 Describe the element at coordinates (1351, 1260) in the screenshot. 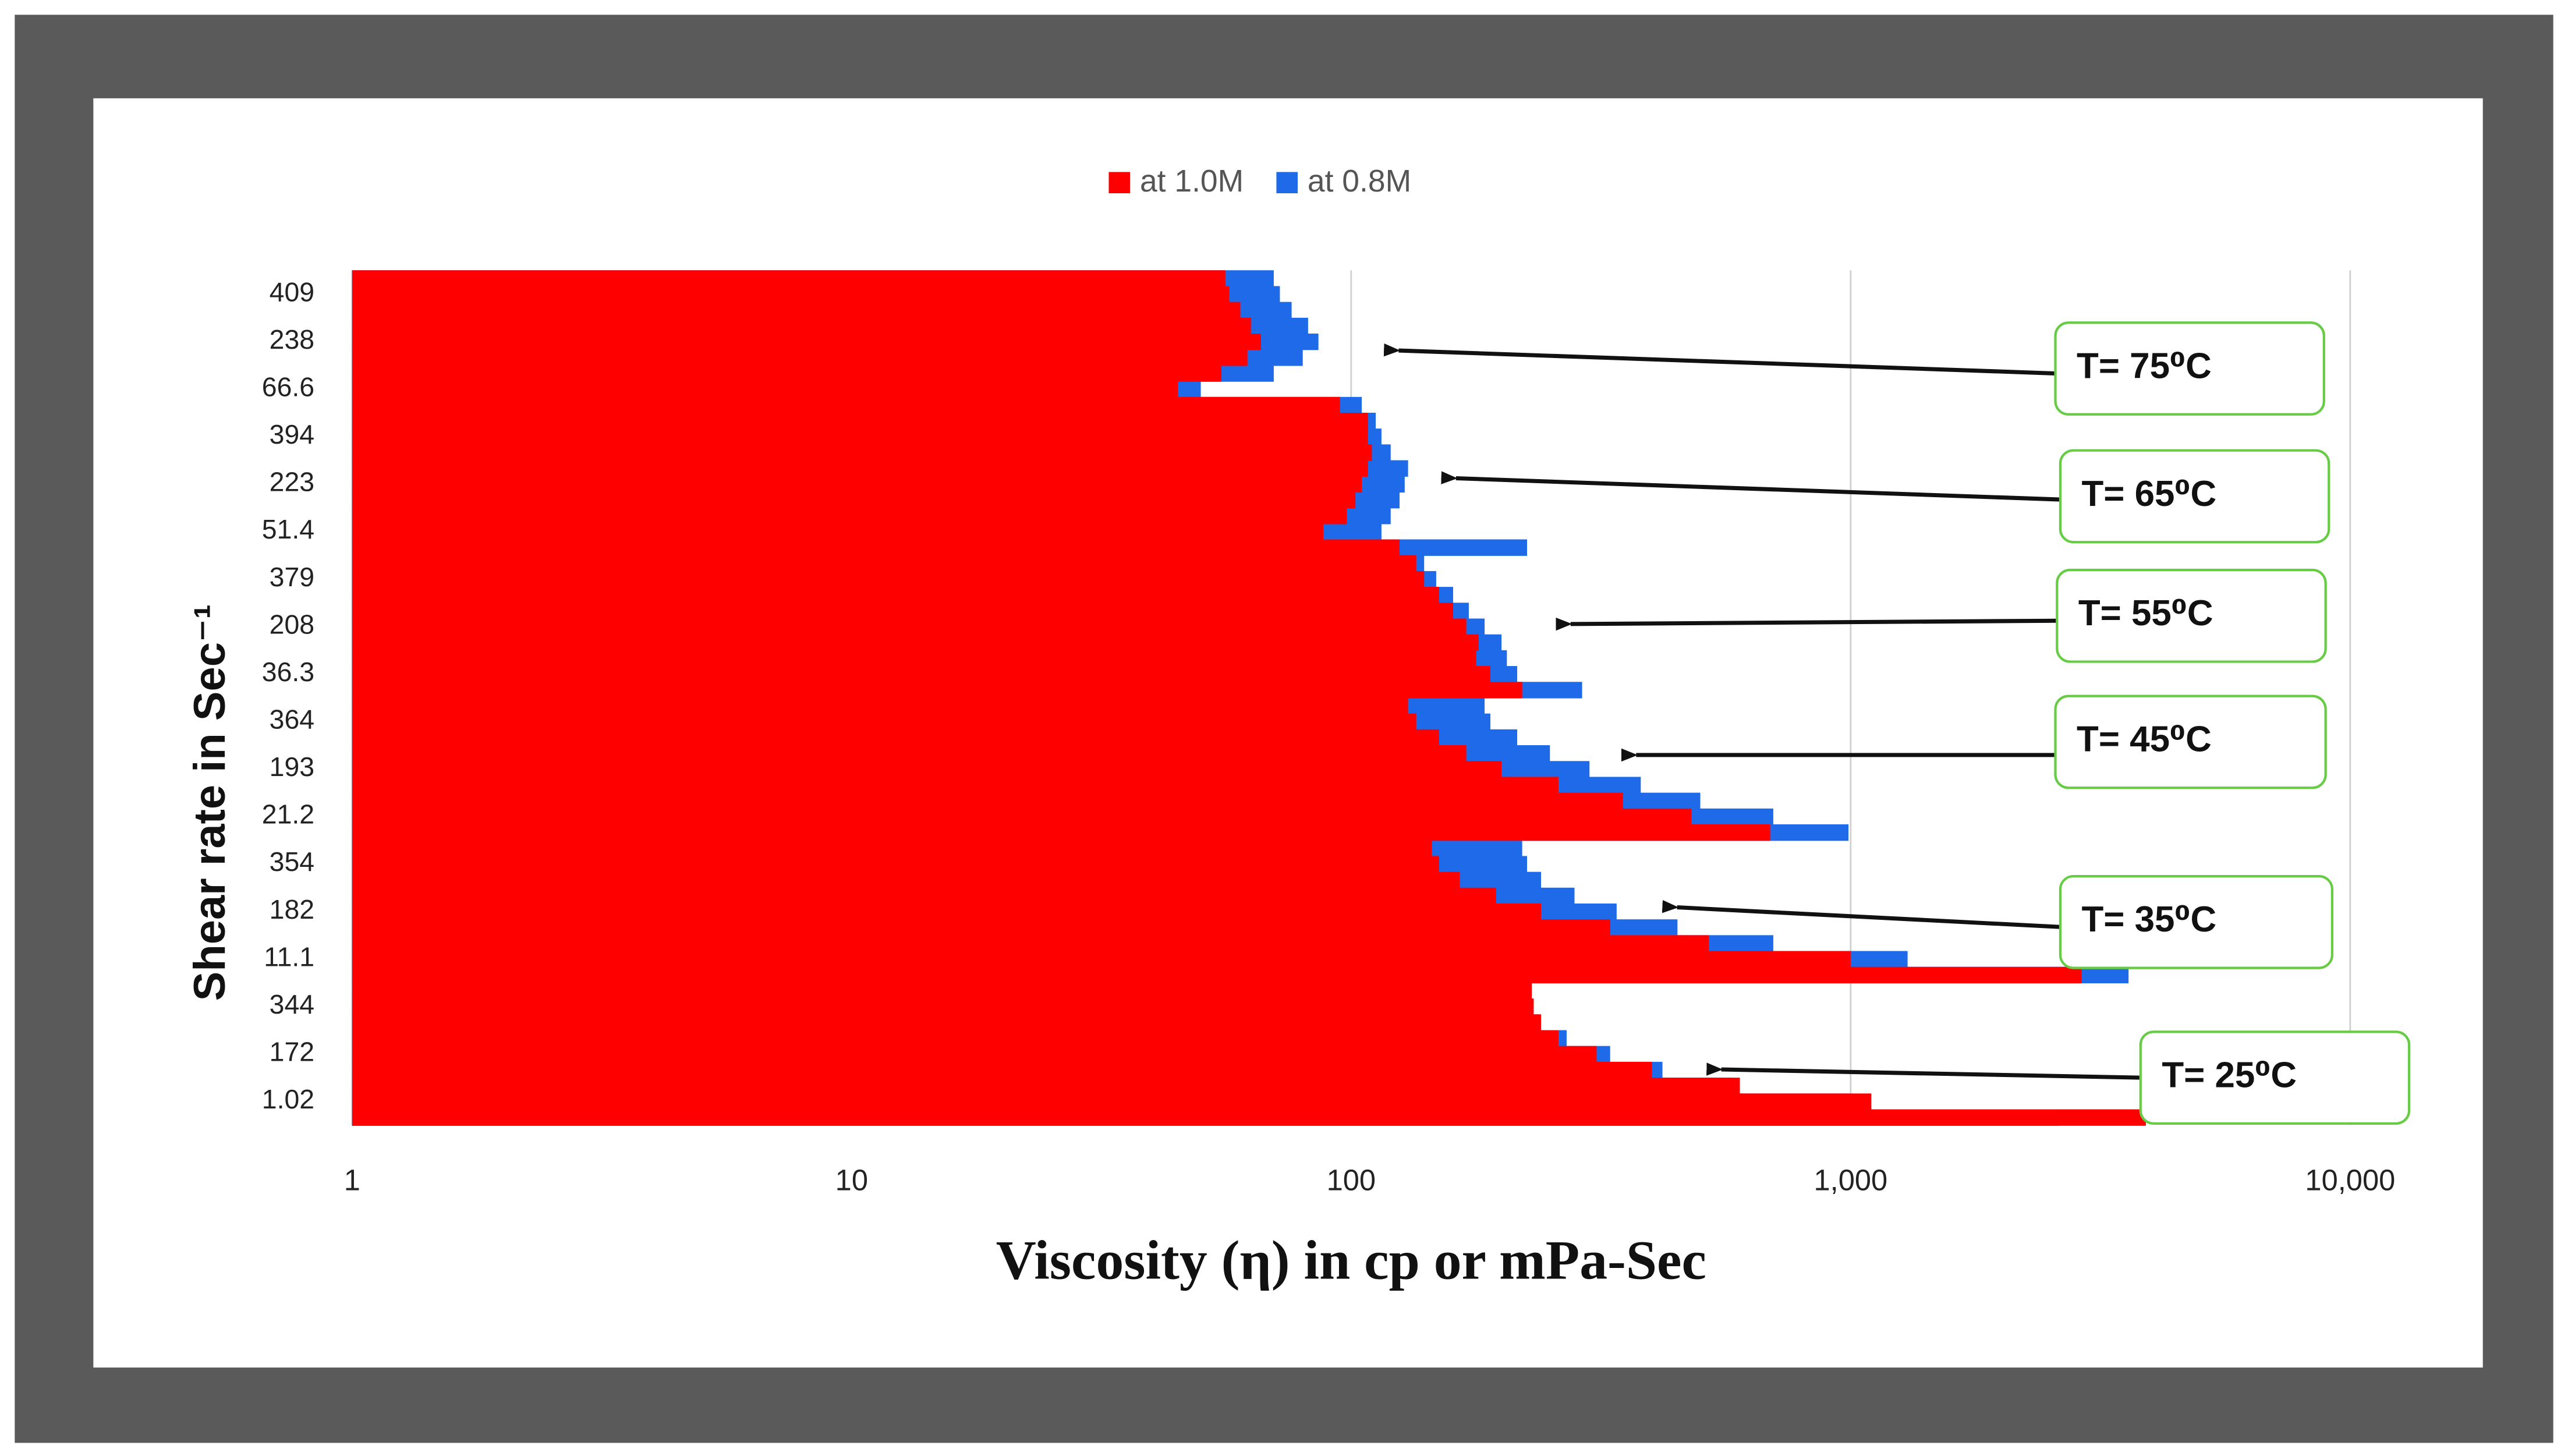

I see `x-axis-label: Viscosity (η) in cp or mPa-Sec` at that location.